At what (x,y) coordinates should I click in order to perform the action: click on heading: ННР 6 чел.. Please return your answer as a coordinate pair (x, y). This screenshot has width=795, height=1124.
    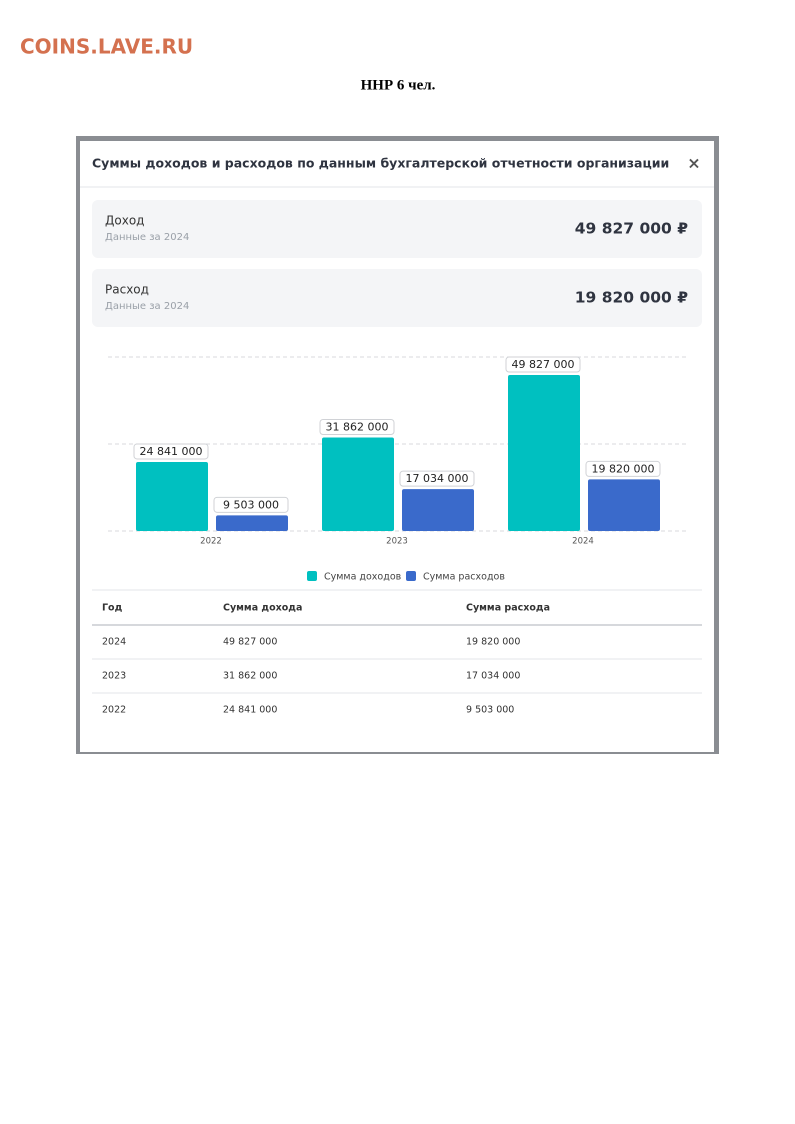
    Looking at the image, I should click on (398, 85).